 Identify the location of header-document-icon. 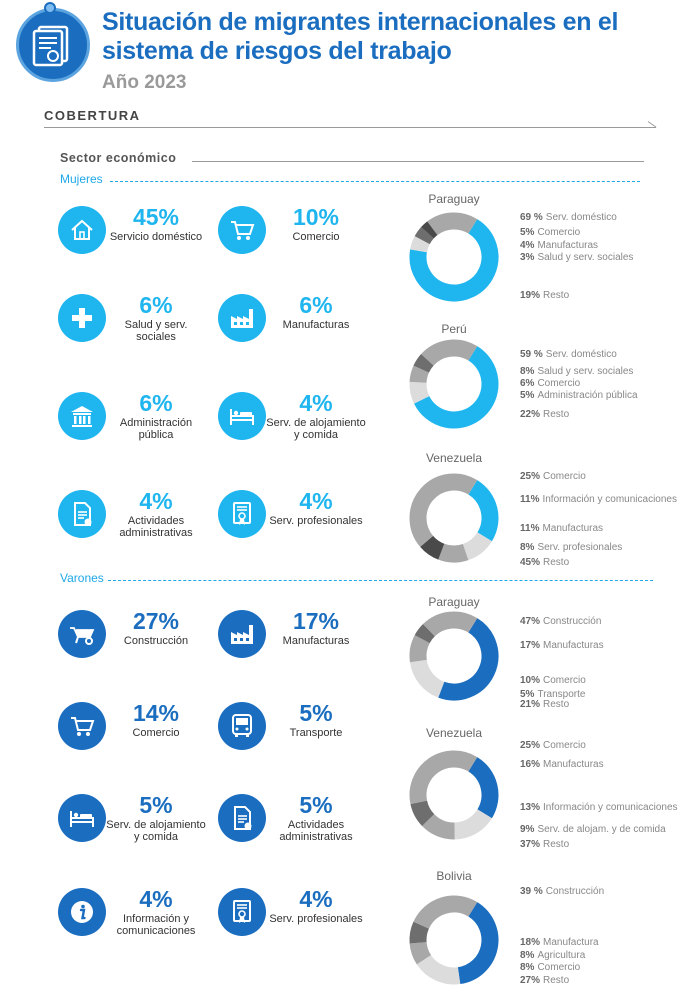
(53, 45).